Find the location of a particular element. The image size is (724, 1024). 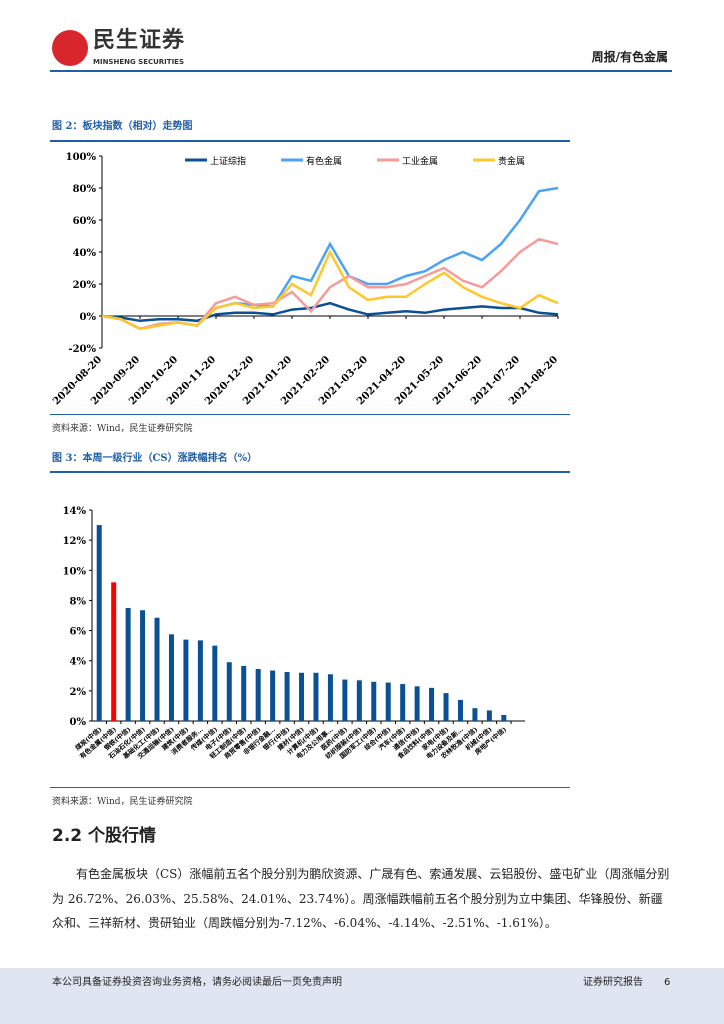

footer-report-type: 证券研究报告 is located at coordinates (613, 982).